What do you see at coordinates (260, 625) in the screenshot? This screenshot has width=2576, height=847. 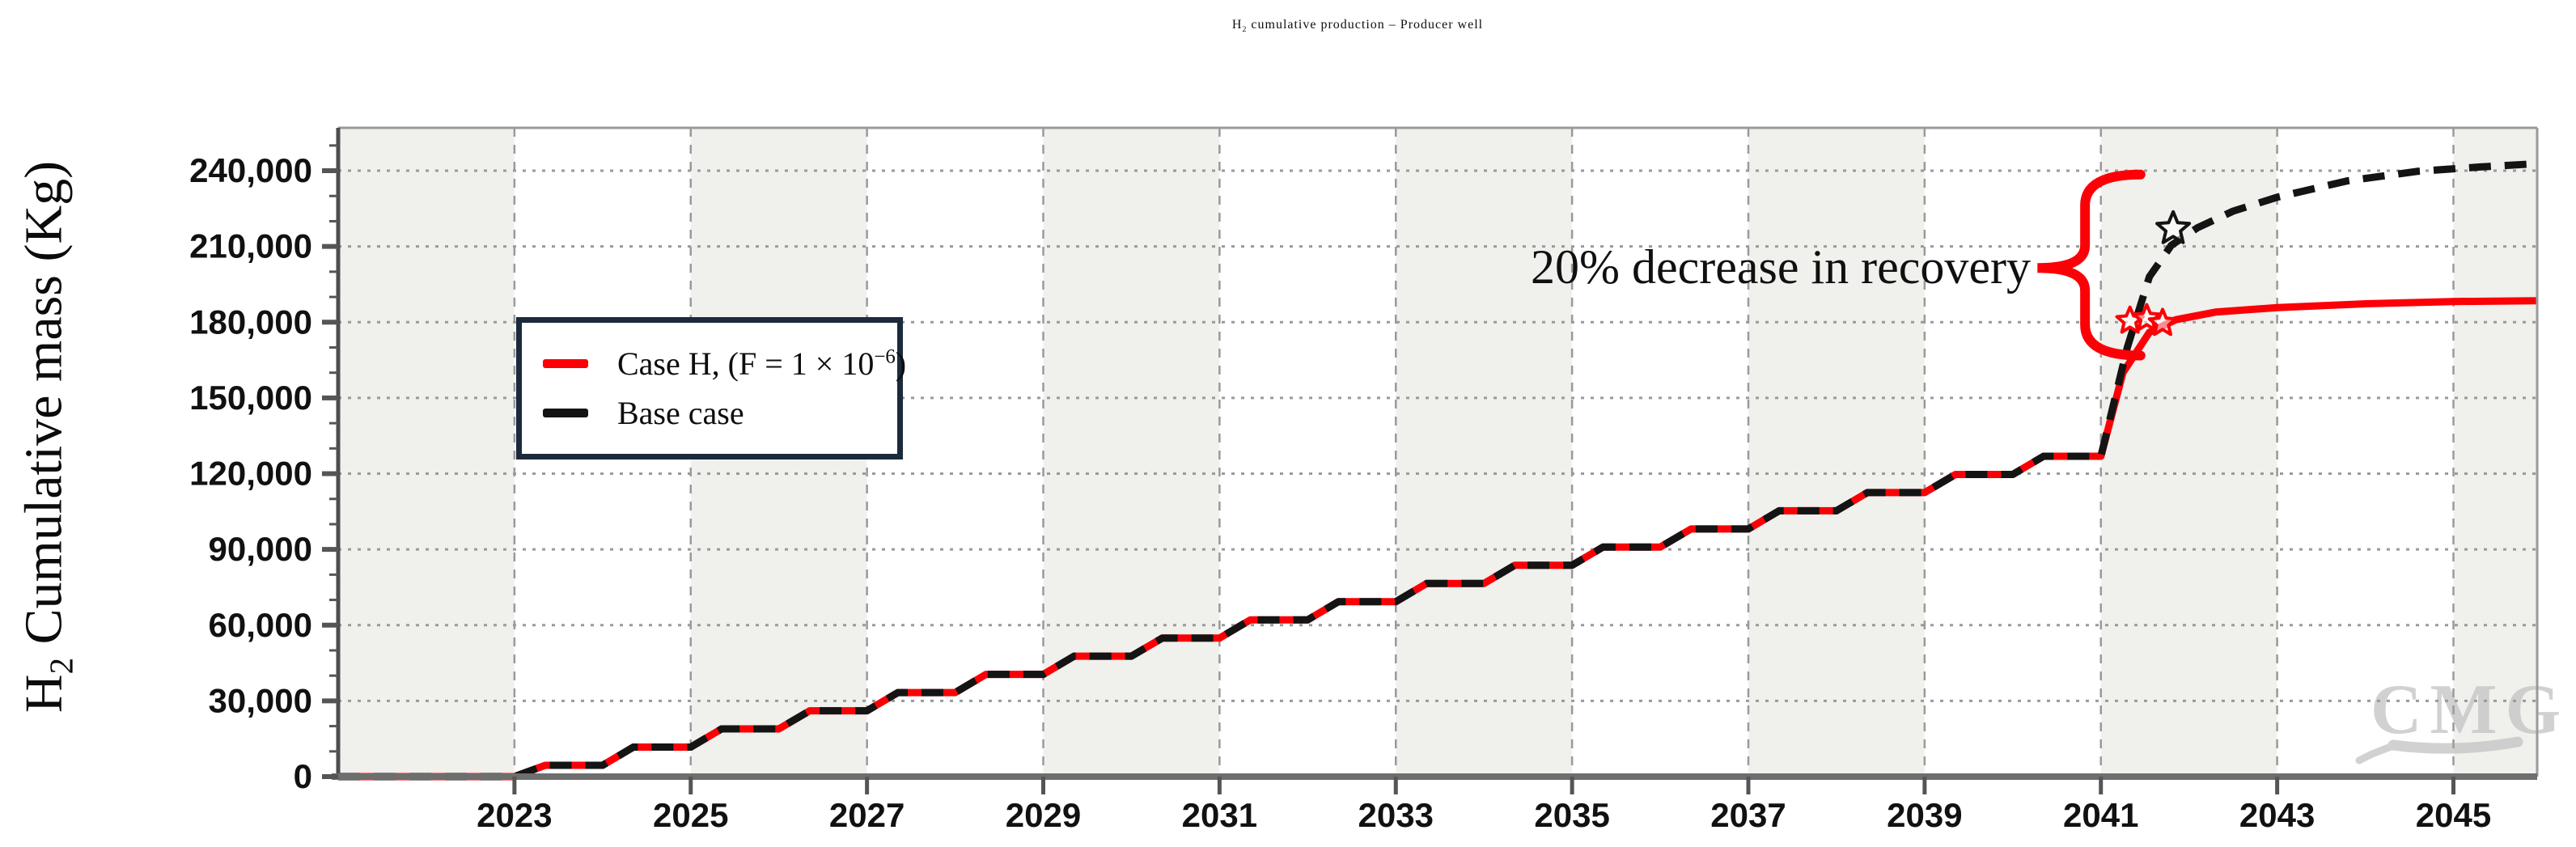 I see `y-tick-label: 60,000` at bounding box center [260, 625].